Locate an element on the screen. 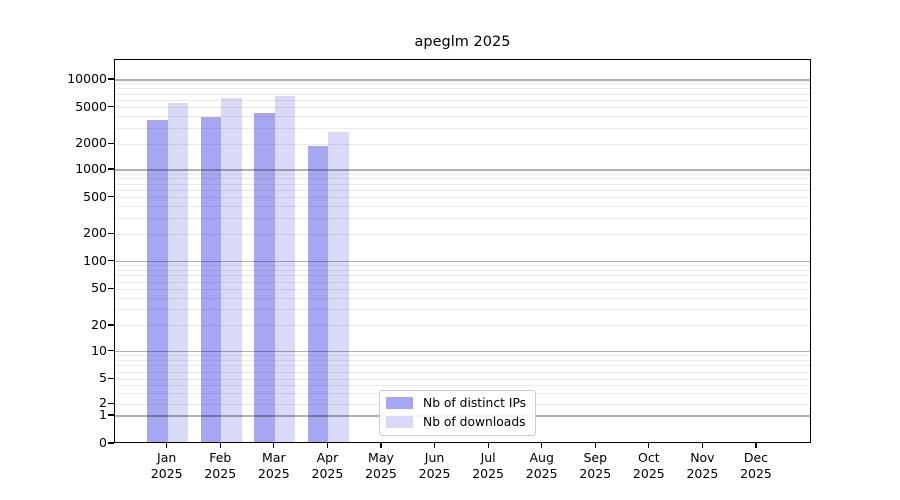 This screenshot has height=500, width=900. x-tick-month: Sep is located at coordinates (595, 457).